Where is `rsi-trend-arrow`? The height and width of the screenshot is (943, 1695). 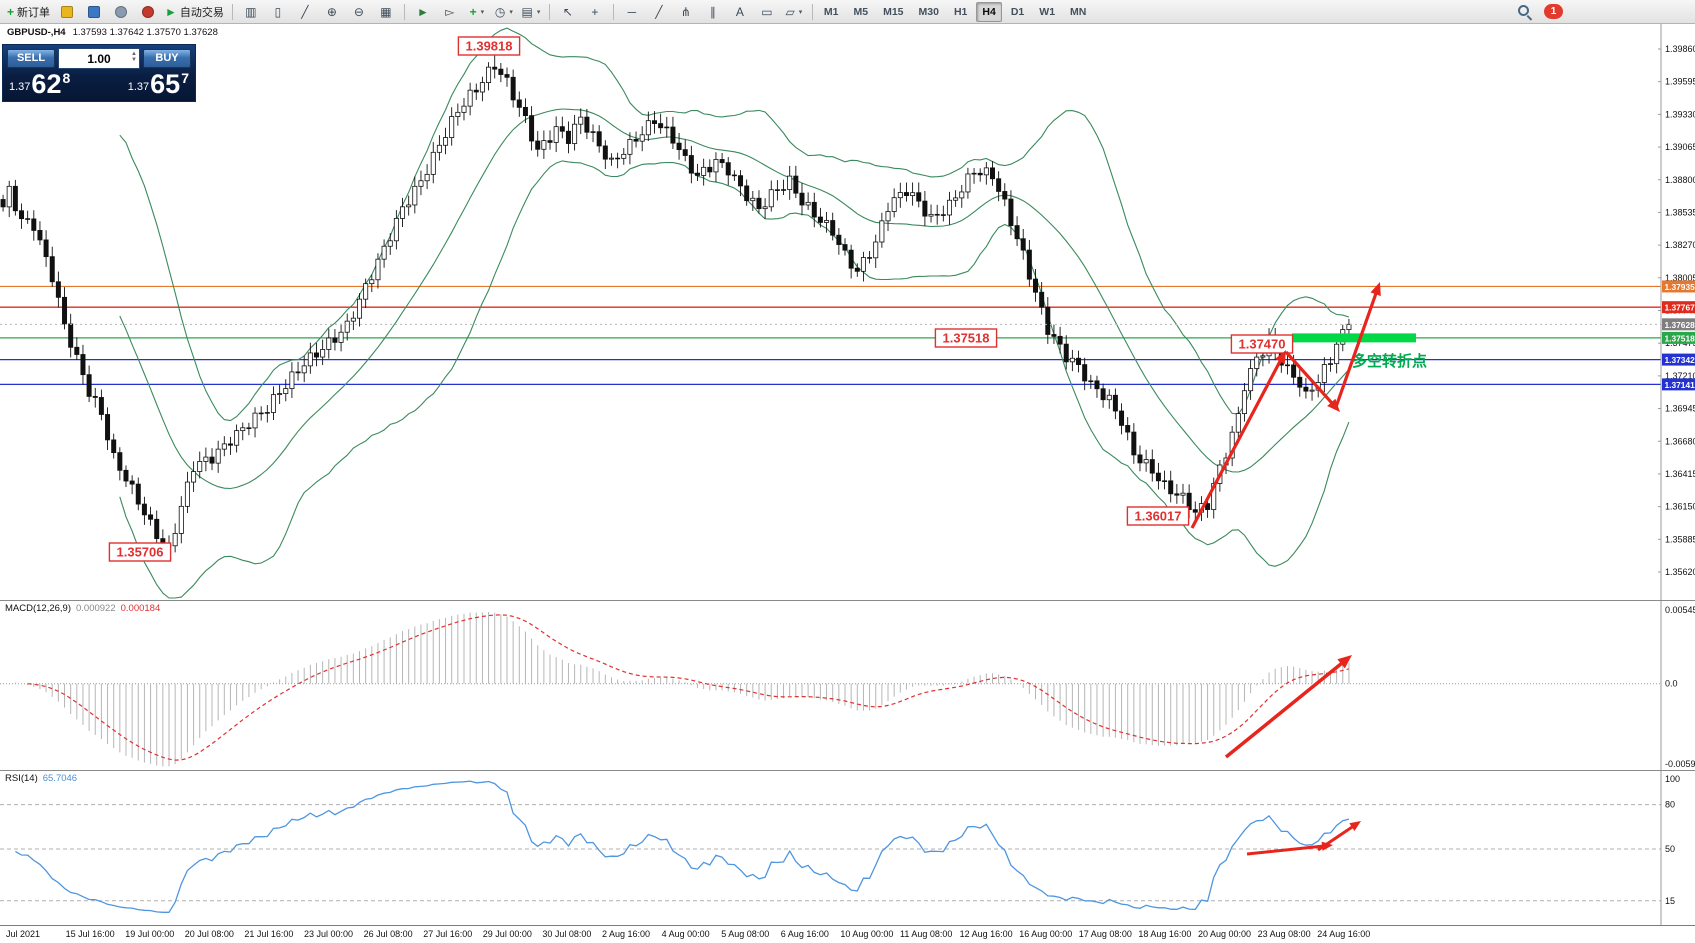
rsi-trend-arrow is located at coordinates (1339, 836).